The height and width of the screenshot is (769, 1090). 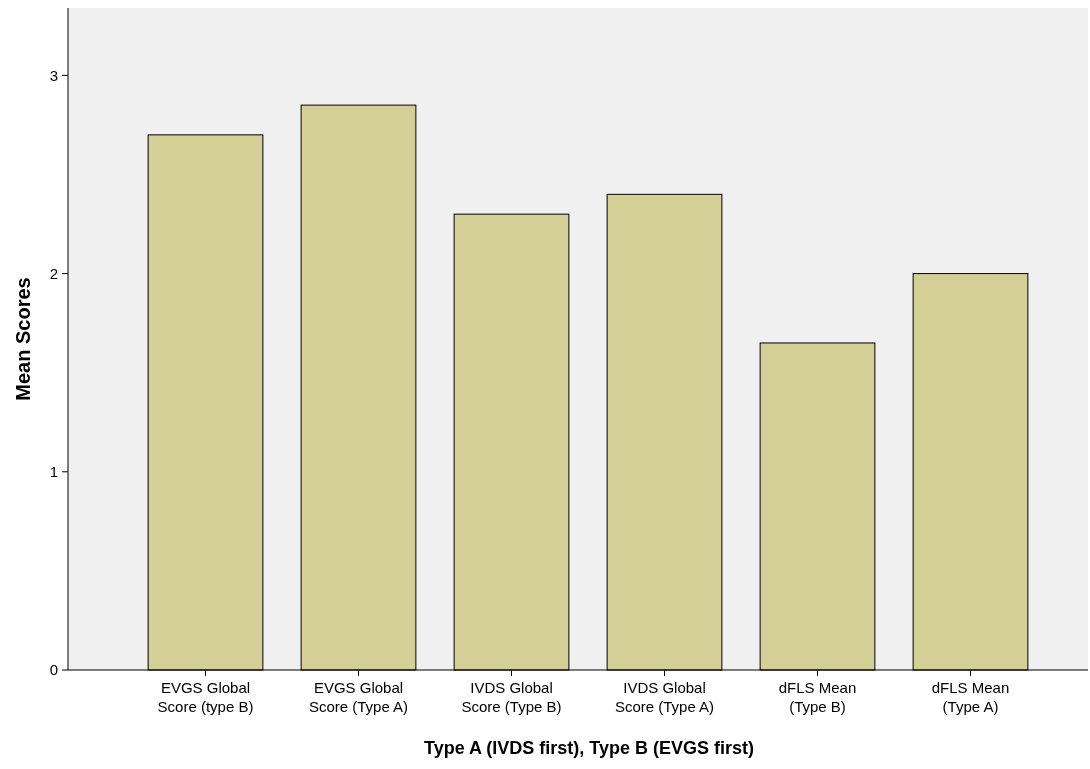 I want to click on y-axis-title: Mean Scores, so click(x=23, y=339).